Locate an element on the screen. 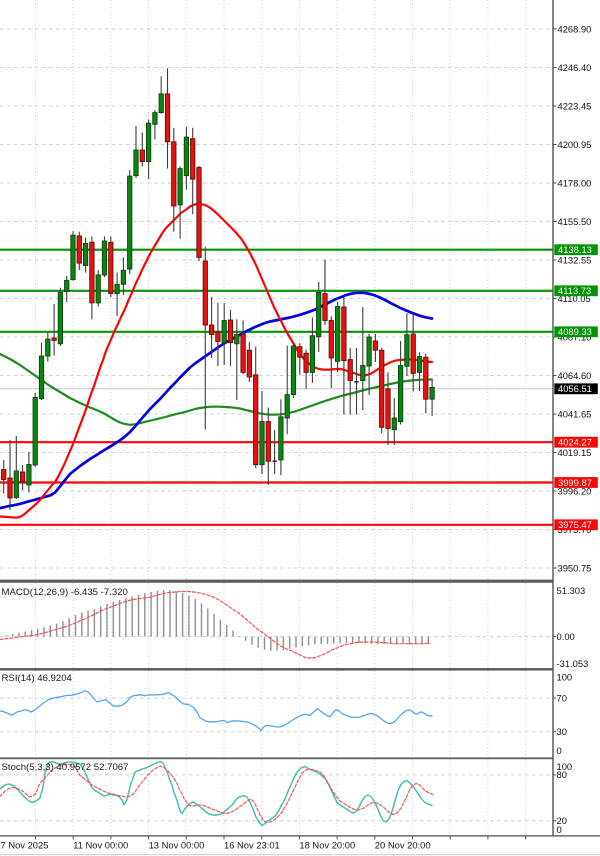 Image resolution: width=600 pixels, height=856 pixels. svg-text: -31.053 is located at coordinates (573, 663).